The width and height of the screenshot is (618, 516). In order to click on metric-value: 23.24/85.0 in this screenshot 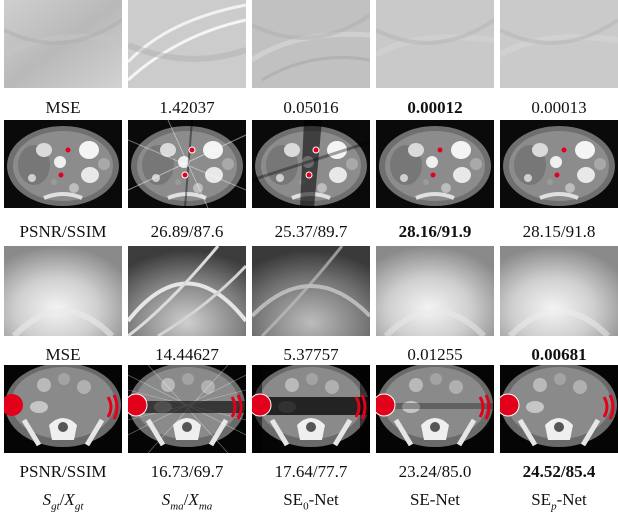, I will do `click(435, 471)`.